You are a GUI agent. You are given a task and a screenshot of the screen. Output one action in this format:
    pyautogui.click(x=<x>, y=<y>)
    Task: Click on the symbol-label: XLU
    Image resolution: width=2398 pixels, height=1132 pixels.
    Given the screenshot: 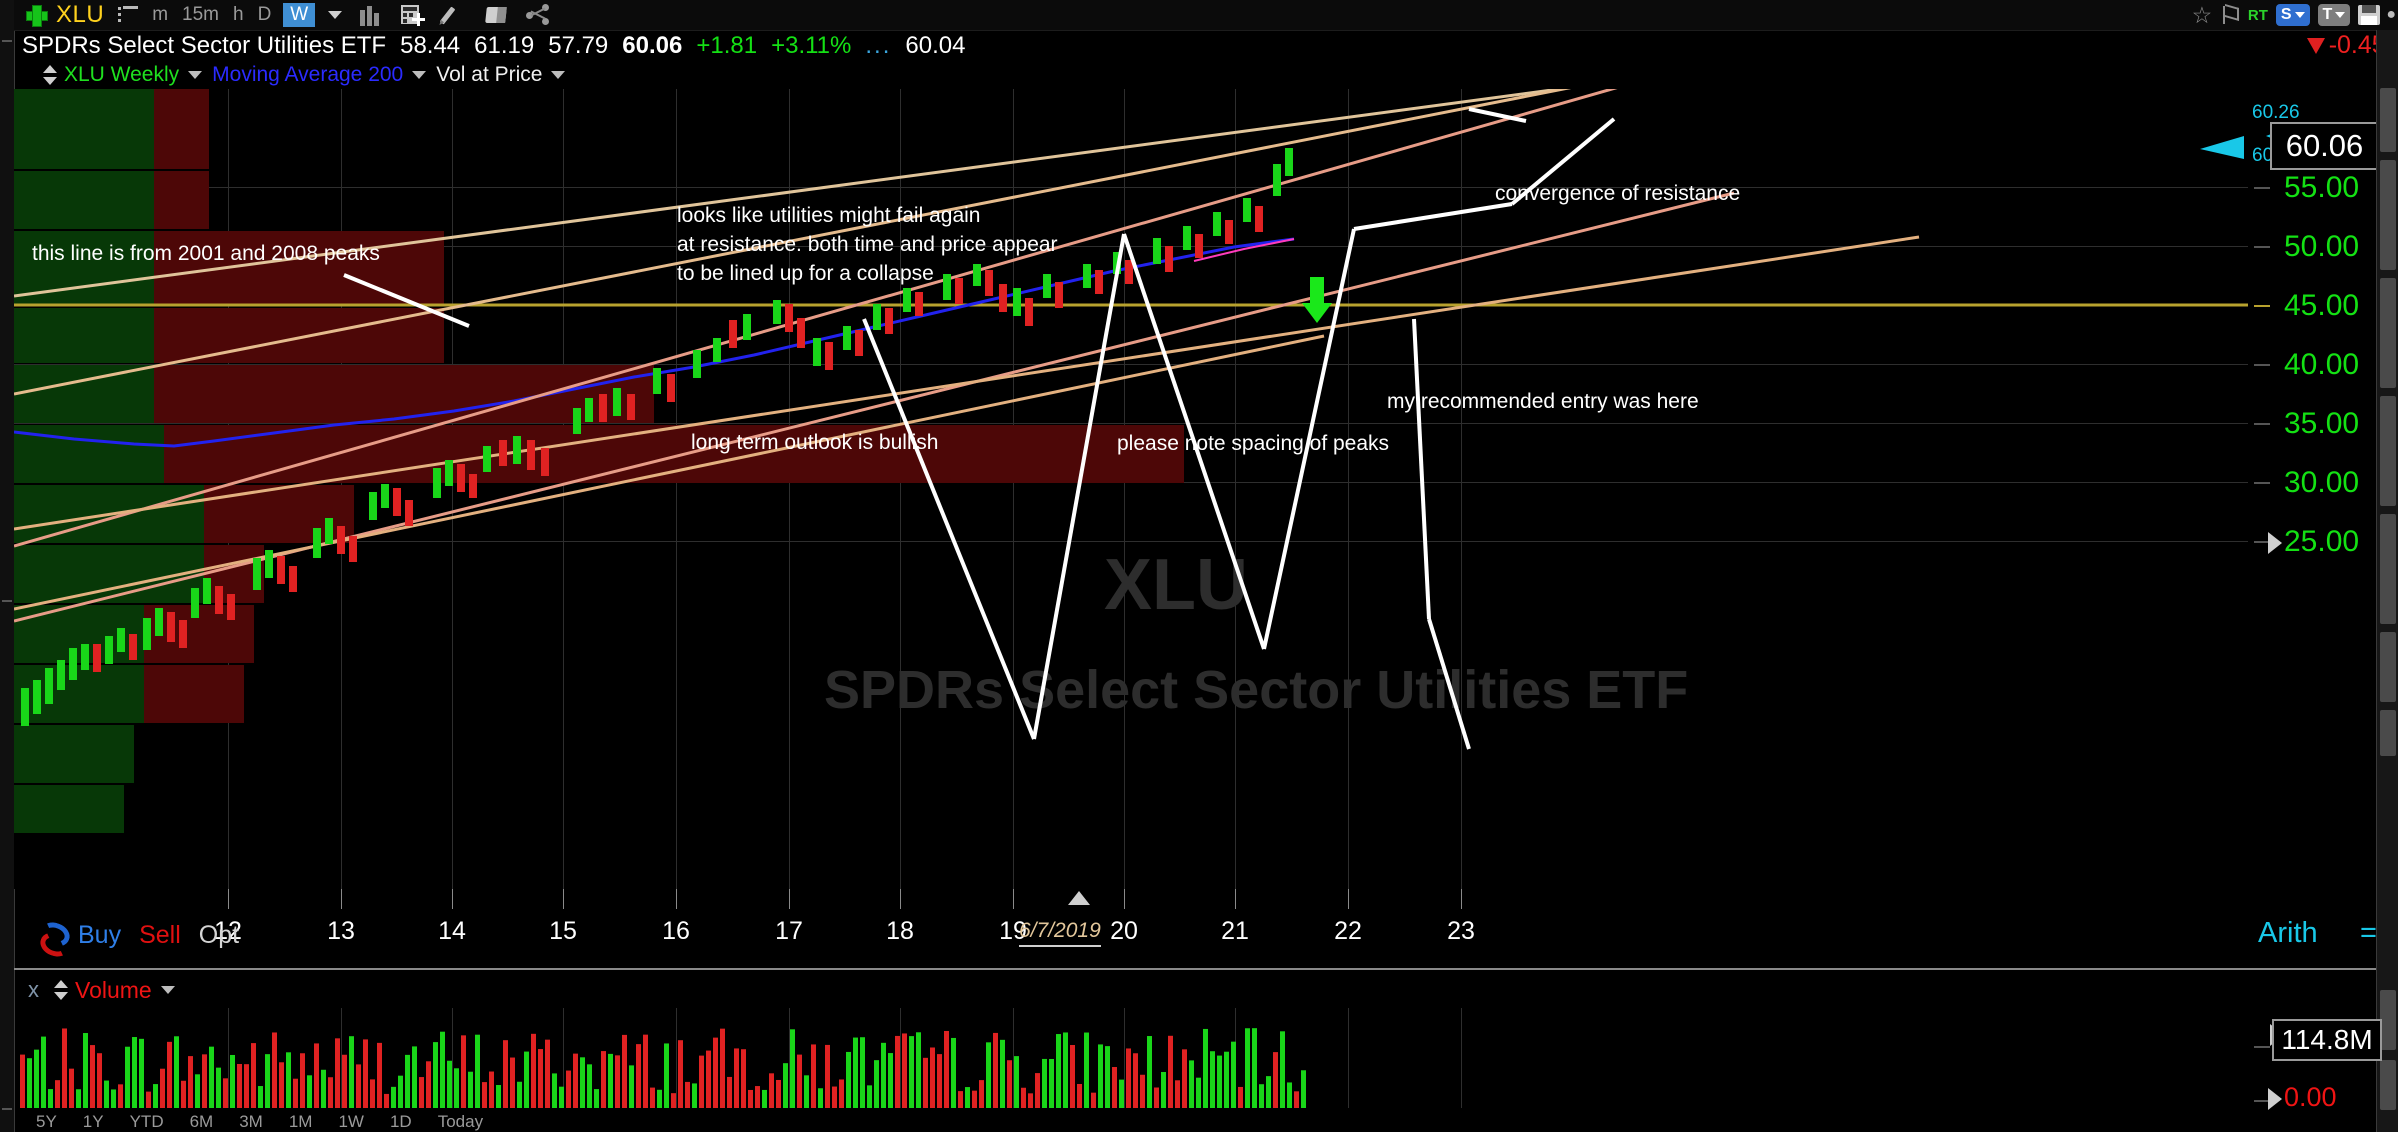 What is the action you would take?
    pyautogui.click(x=80, y=14)
    